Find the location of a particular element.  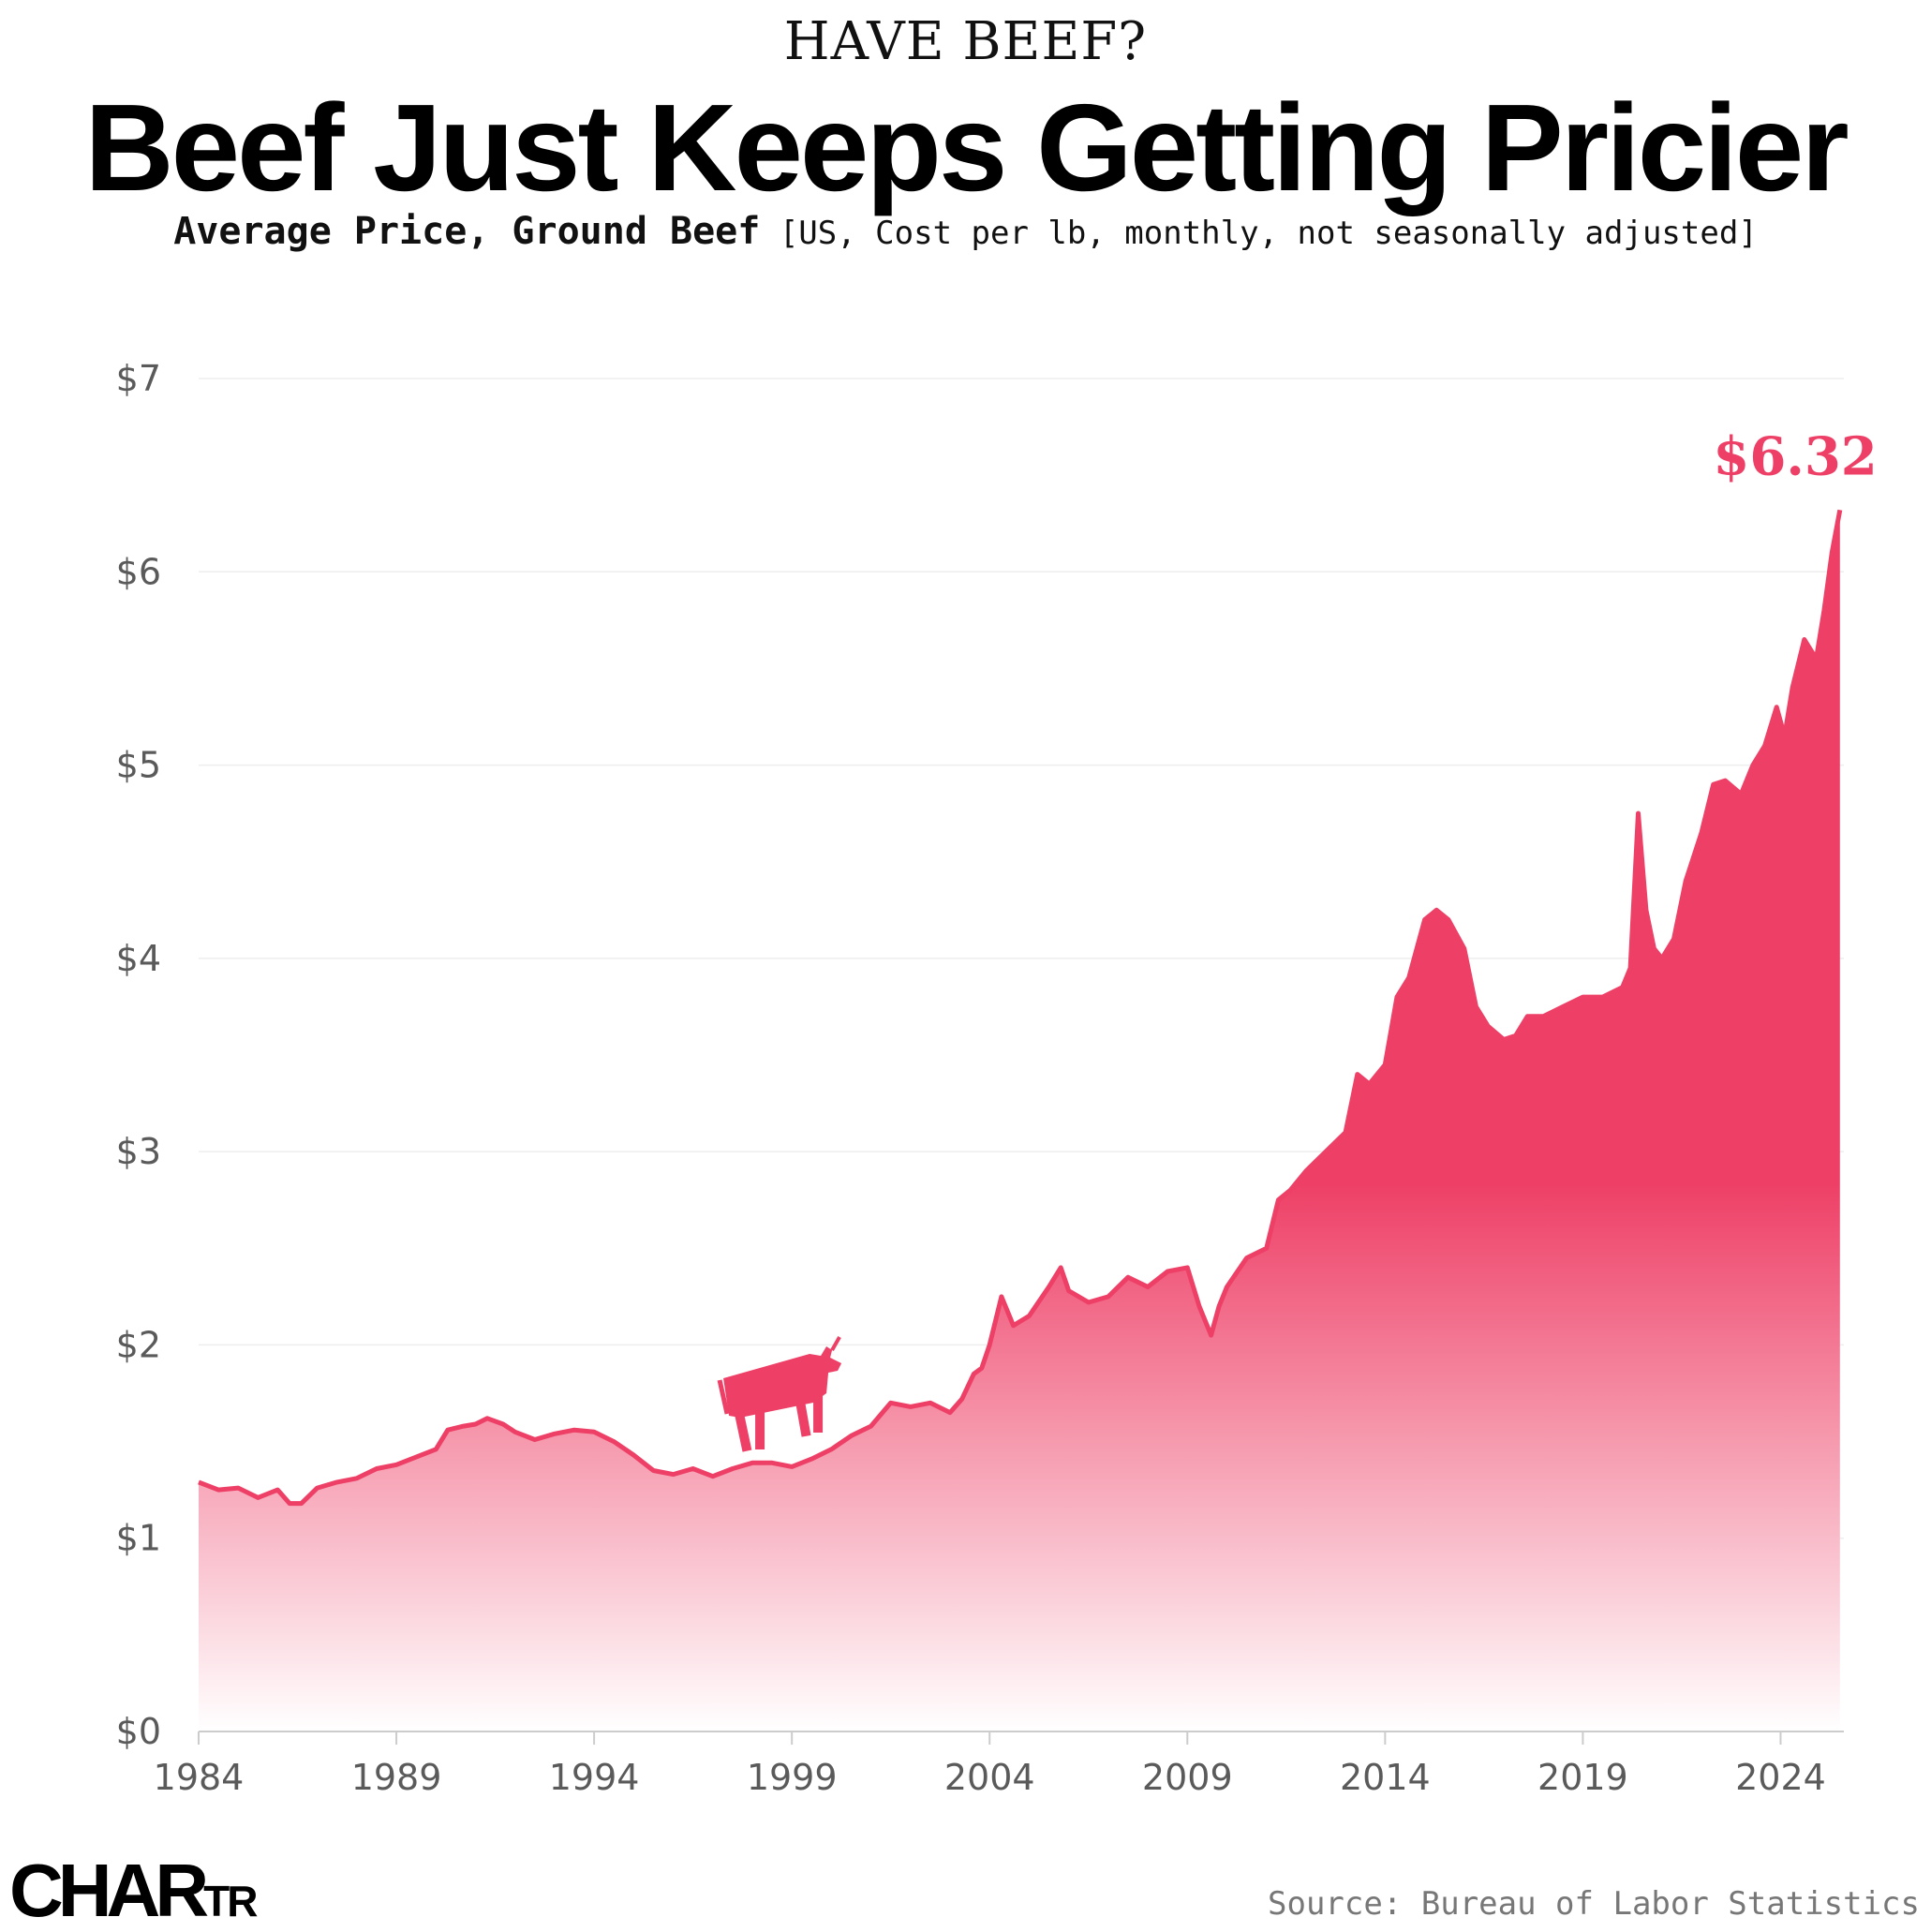

x-tick-label: 2019 is located at coordinates (1582, 1778).